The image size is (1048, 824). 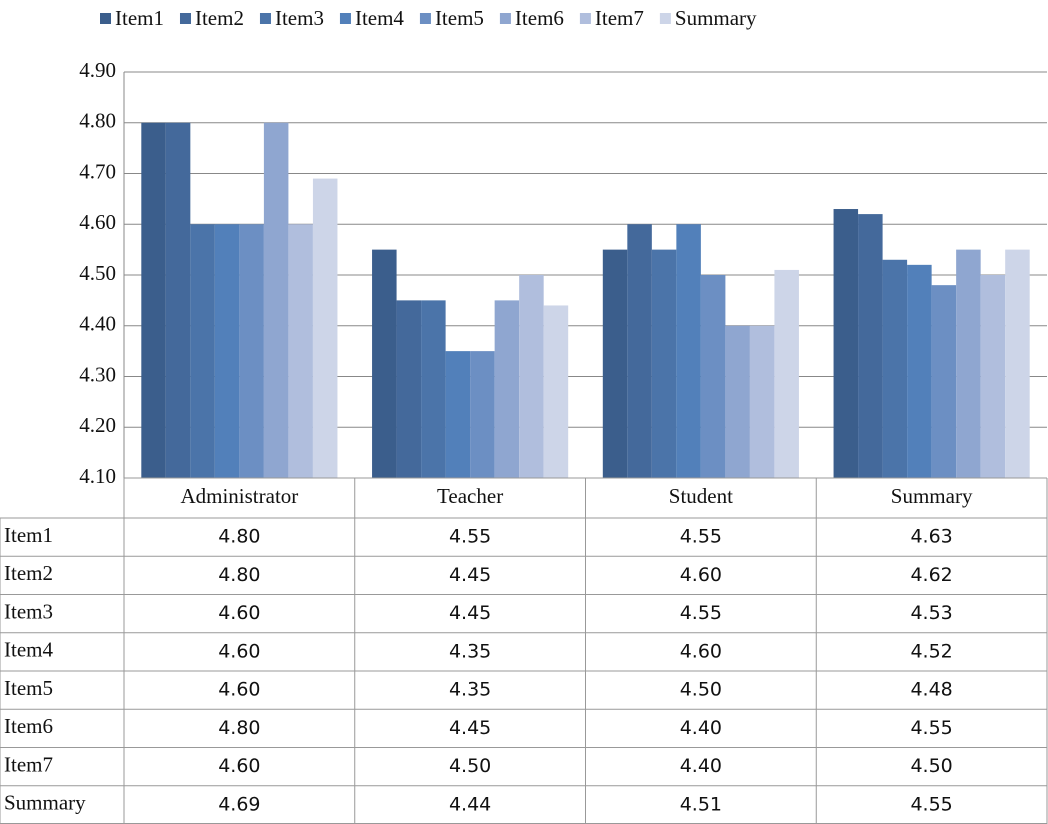 I want to click on y-tick-label: 4.80, so click(x=97, y=121).